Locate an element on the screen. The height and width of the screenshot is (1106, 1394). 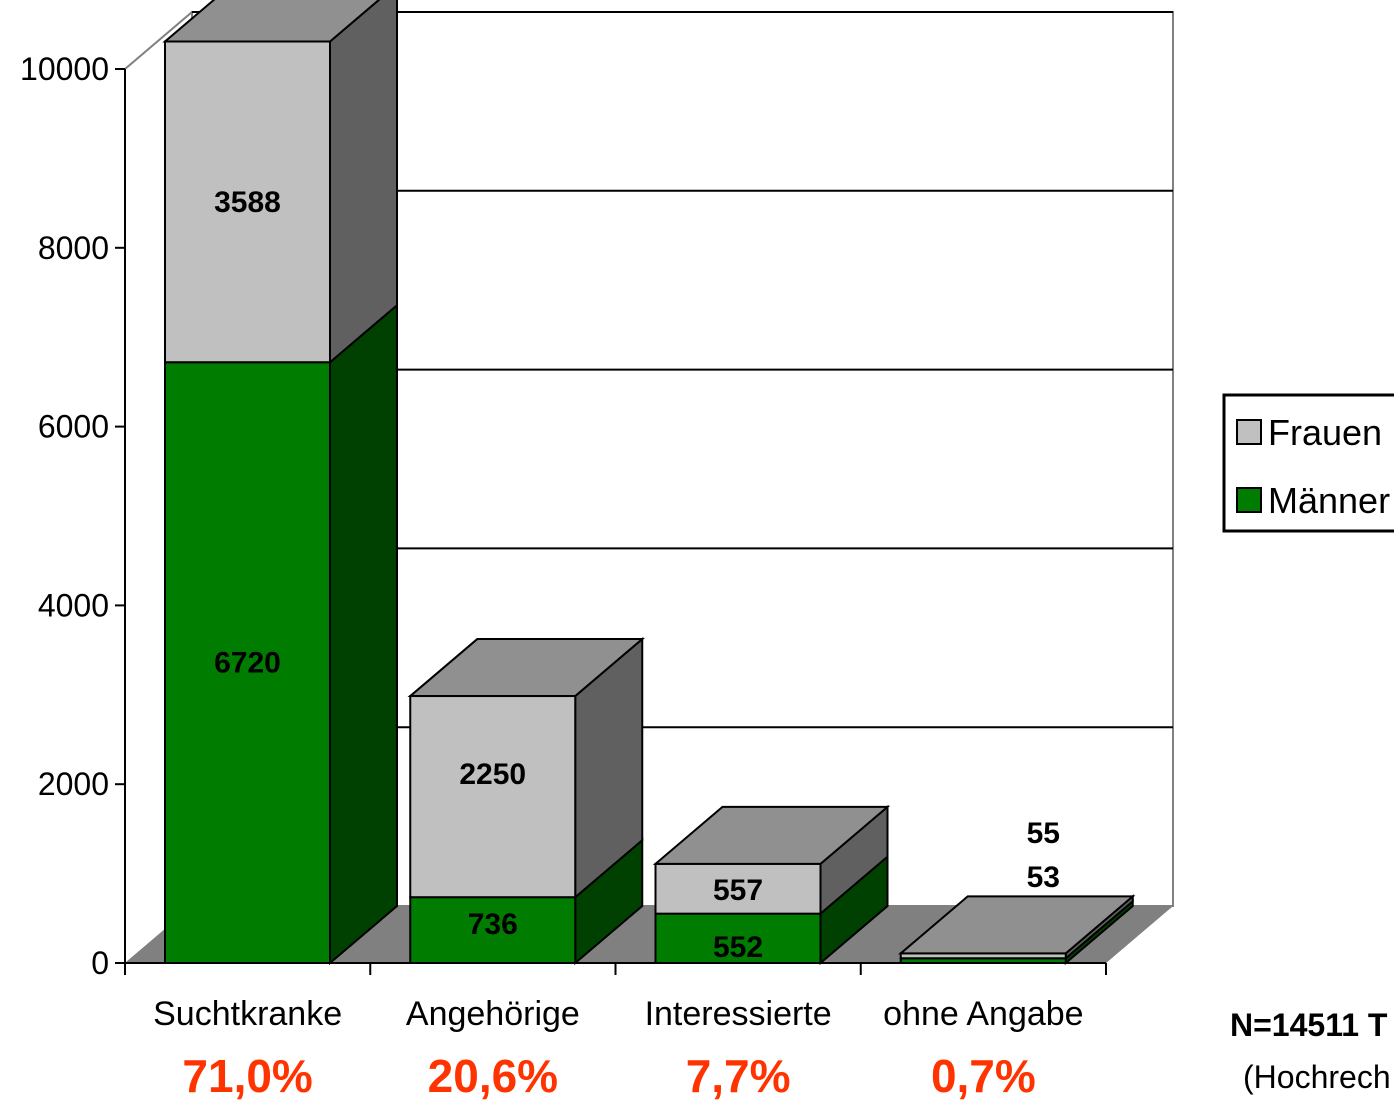
percentage-label: 7,7% is located at coordinates (738, 1076).